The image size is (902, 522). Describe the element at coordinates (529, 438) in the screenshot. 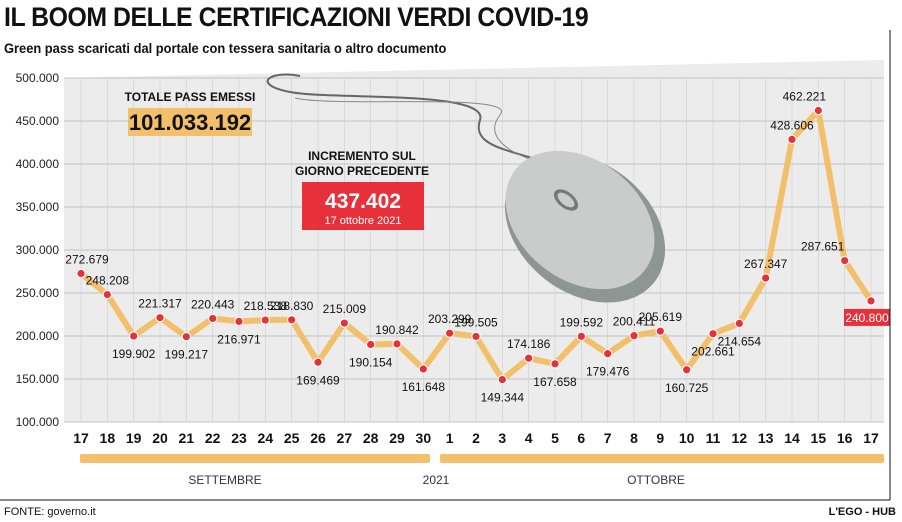

I see `x-tick-label: 4` at that location.